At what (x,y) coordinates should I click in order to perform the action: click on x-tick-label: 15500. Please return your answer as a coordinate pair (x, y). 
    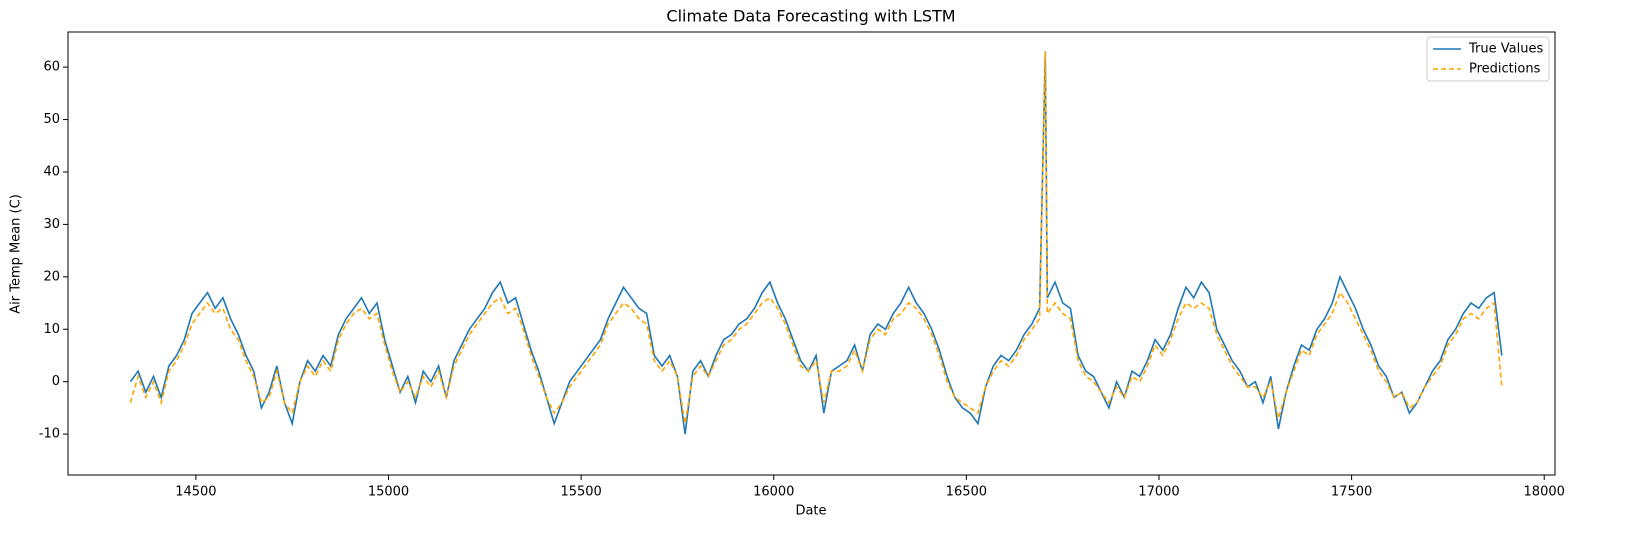
    Looking at the image, I should click on (580, 492).